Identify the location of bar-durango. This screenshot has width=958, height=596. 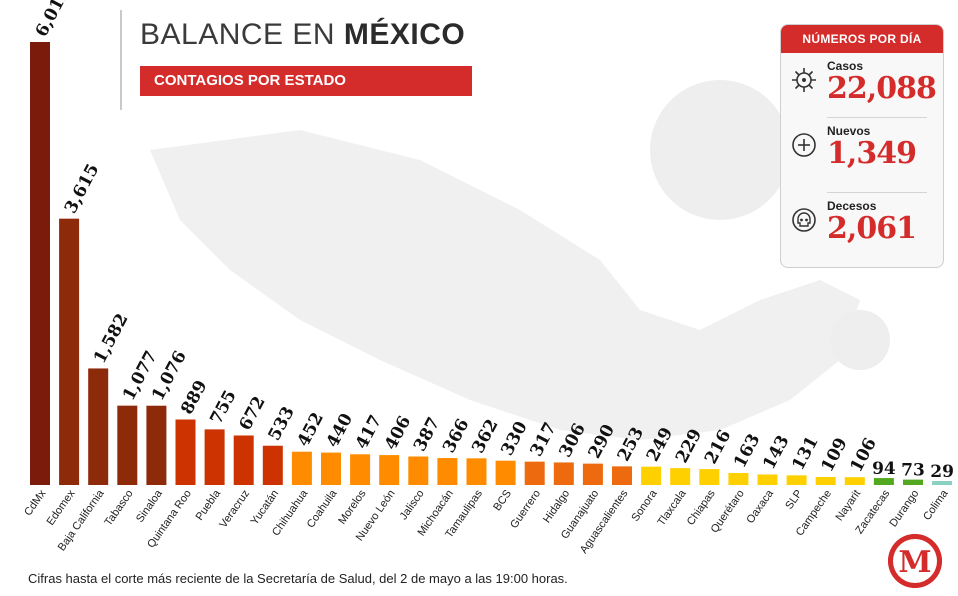
(913, 482).